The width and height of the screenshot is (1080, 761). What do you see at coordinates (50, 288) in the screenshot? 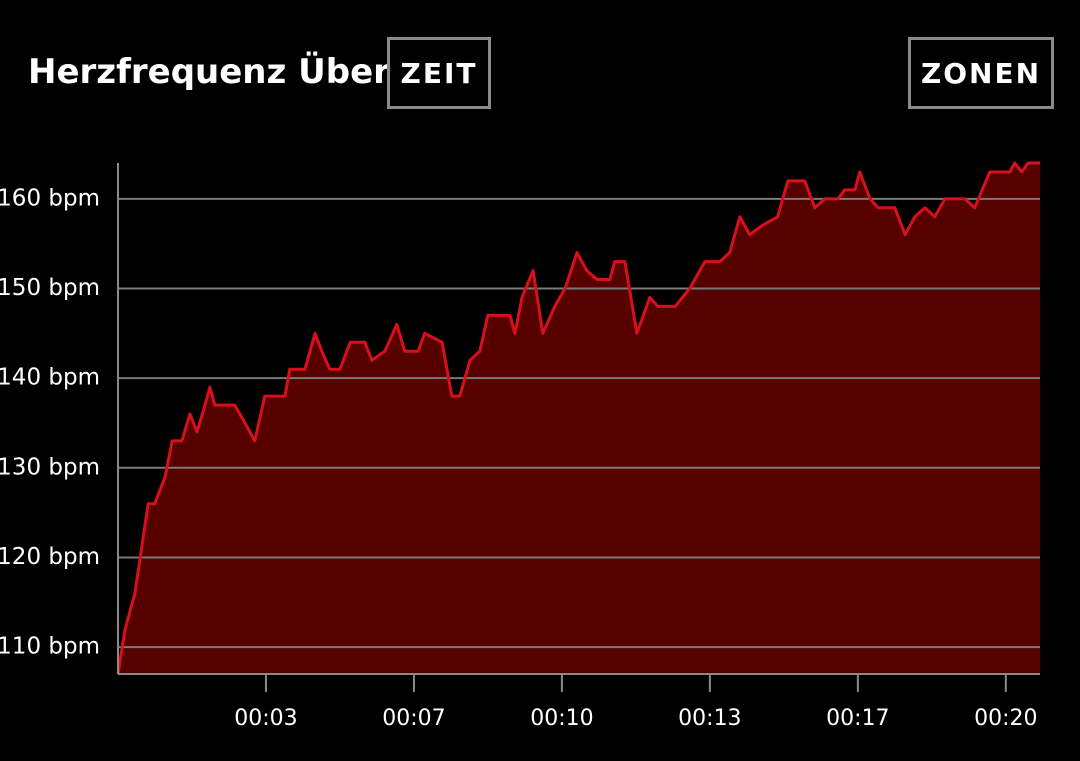
I see `y-tick-label: 150 bpm` at bounding box center [50, 288].